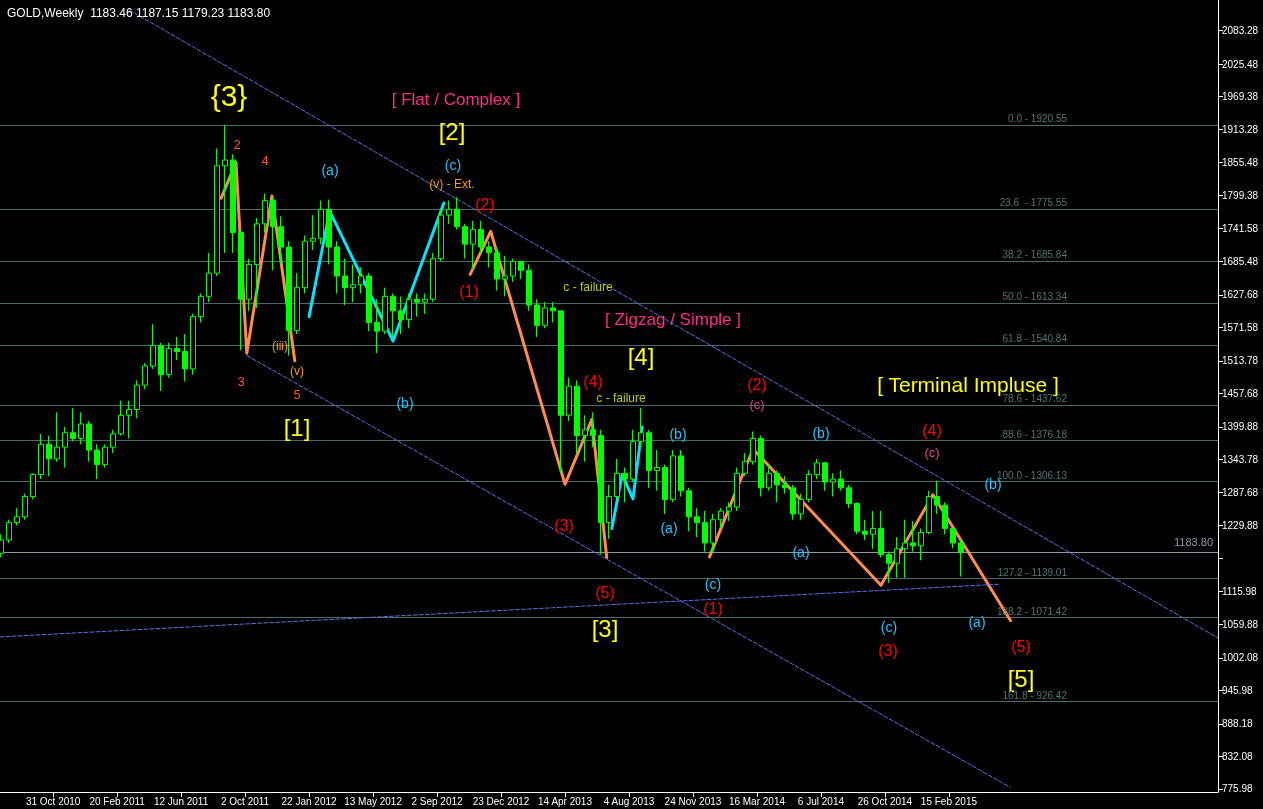 The width and height of the screenshot is (1263, 809). What do you see at coordinates (1238, 789) in the screenshot?
I see `y-tick-label: 775.98` at bounding box center [1238, 789].